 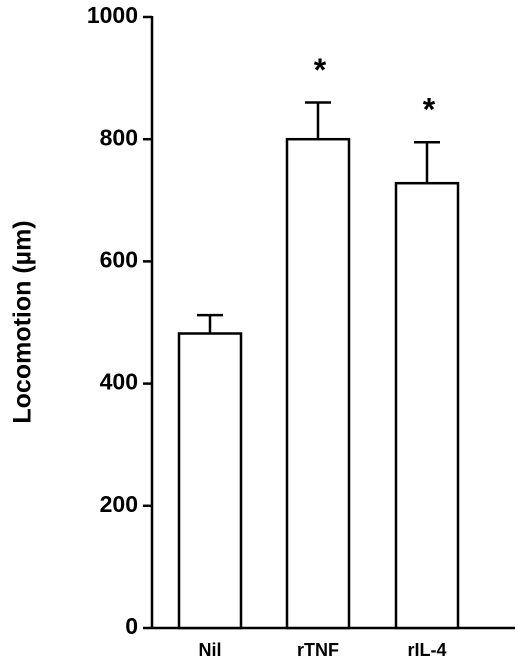 I want to click on y-tick-label: 400, so click(x=119, y=382).